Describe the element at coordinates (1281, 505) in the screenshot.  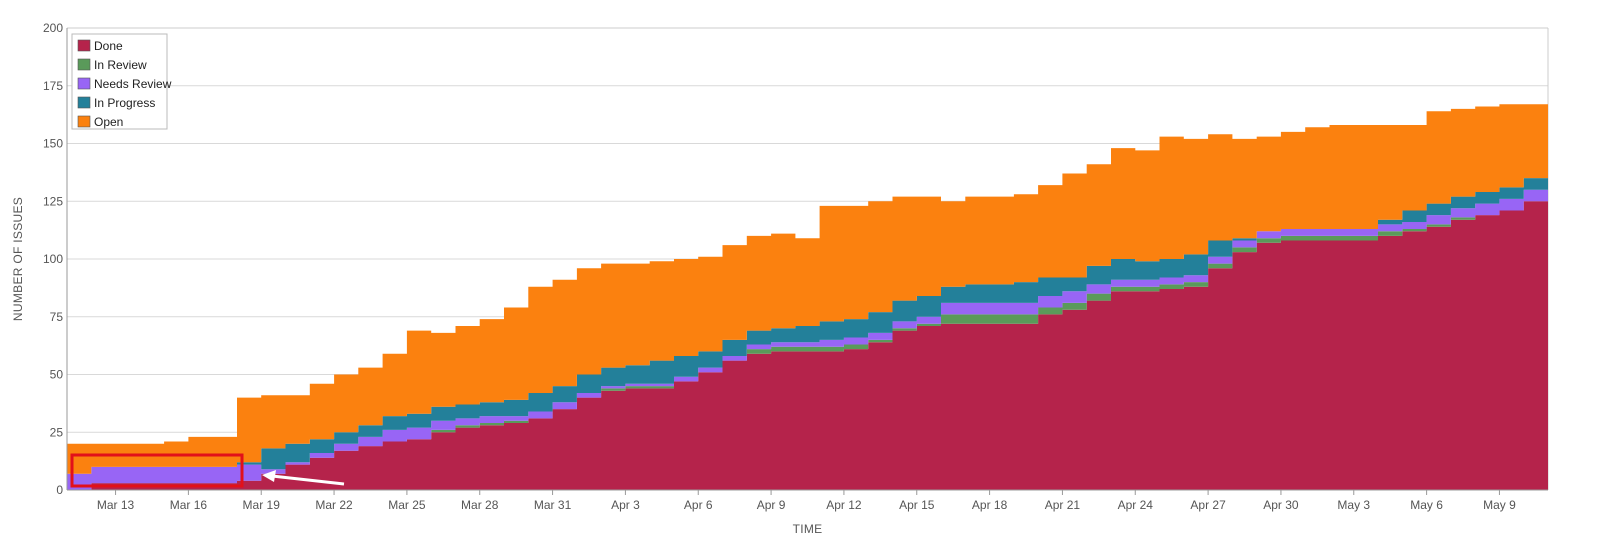
I see `x-tick-label: Apr 30` at that location.